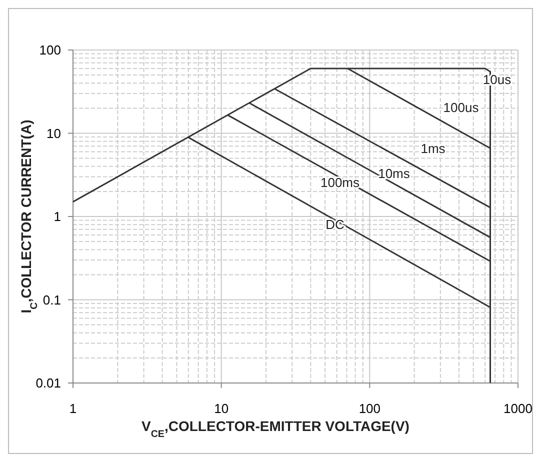 Image resolution: width=541 pixels, height=462 pixels. Describe the element at coordinates (57, 216) in the screenshot. I see `y-tick-label: 1` at that location.